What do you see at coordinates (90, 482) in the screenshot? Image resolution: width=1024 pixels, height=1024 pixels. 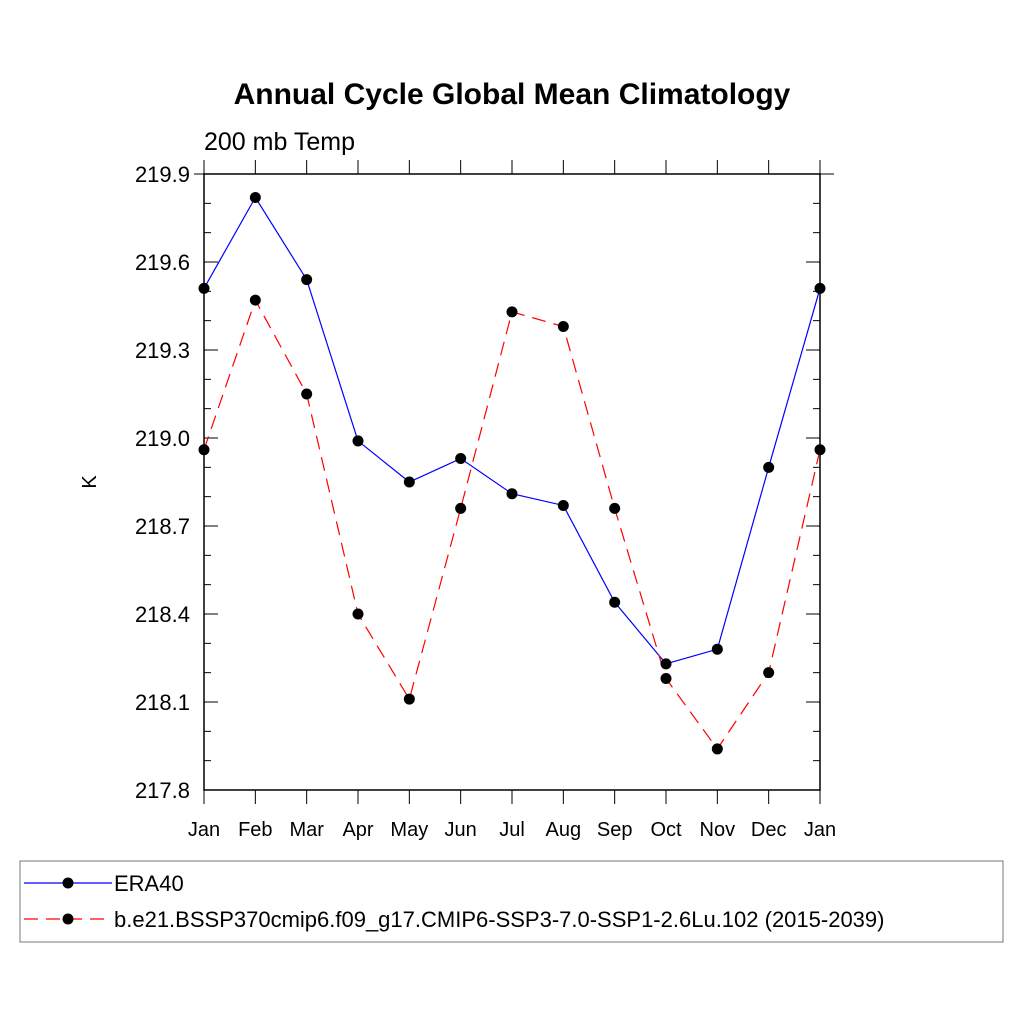 I see `y-axis-label: K` at bounding box center [90, 482].